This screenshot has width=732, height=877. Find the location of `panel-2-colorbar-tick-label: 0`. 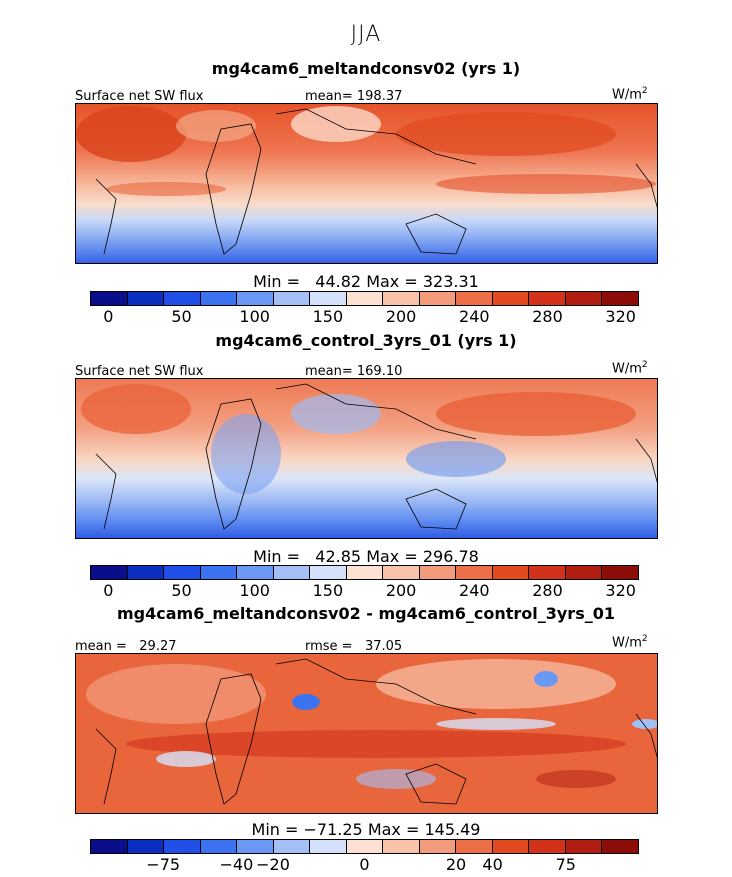

panel-2-colorbar-tick-label: 0 is located at coordinates (108, 590).